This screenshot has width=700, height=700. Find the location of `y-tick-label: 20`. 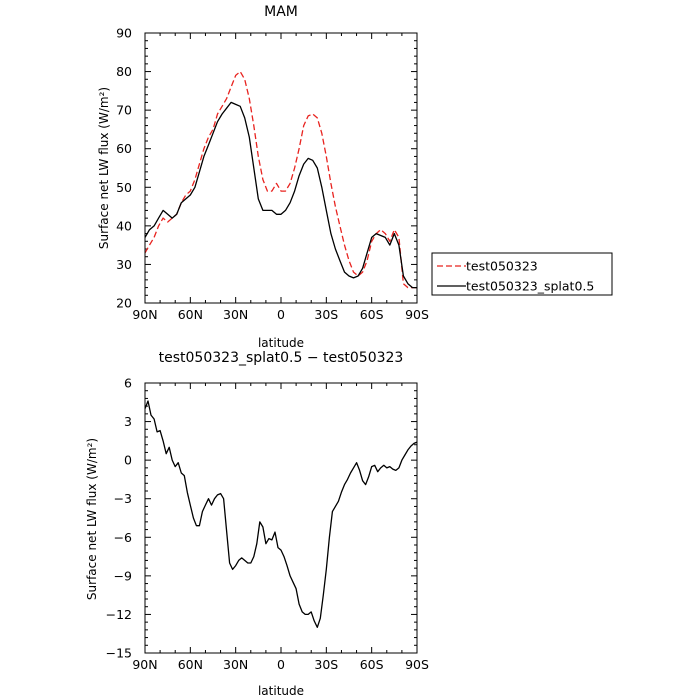

y-tick-label: 20 is located at coordinates (124, 303).